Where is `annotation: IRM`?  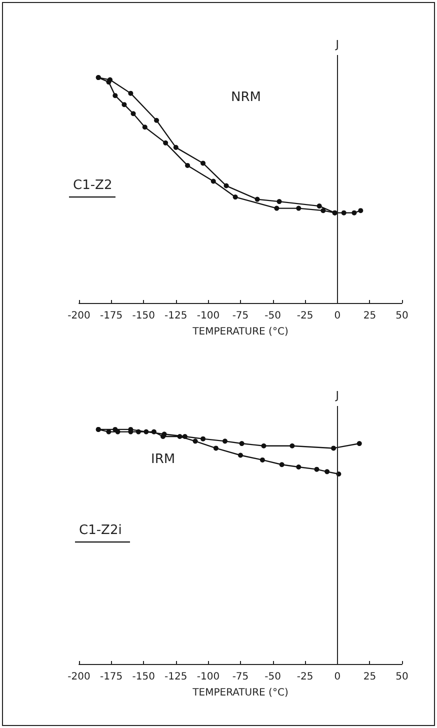
annotation: IRM is located at coordinates (163, 459).